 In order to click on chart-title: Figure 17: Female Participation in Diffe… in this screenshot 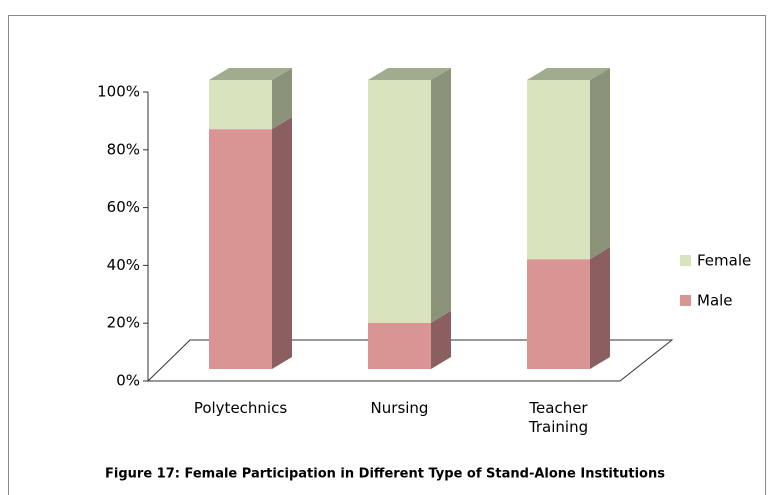, I will do `click(385, 474)`.